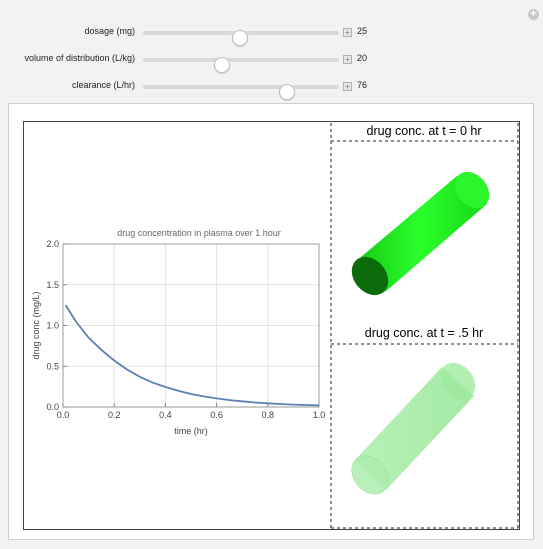 This screenshot has width=543, height=549. What do you see at coordinates (199, 233) in the screenshot?
I see `chart-title: drug concentration in plasma over 1 hour` at bounding box center [199, 233].